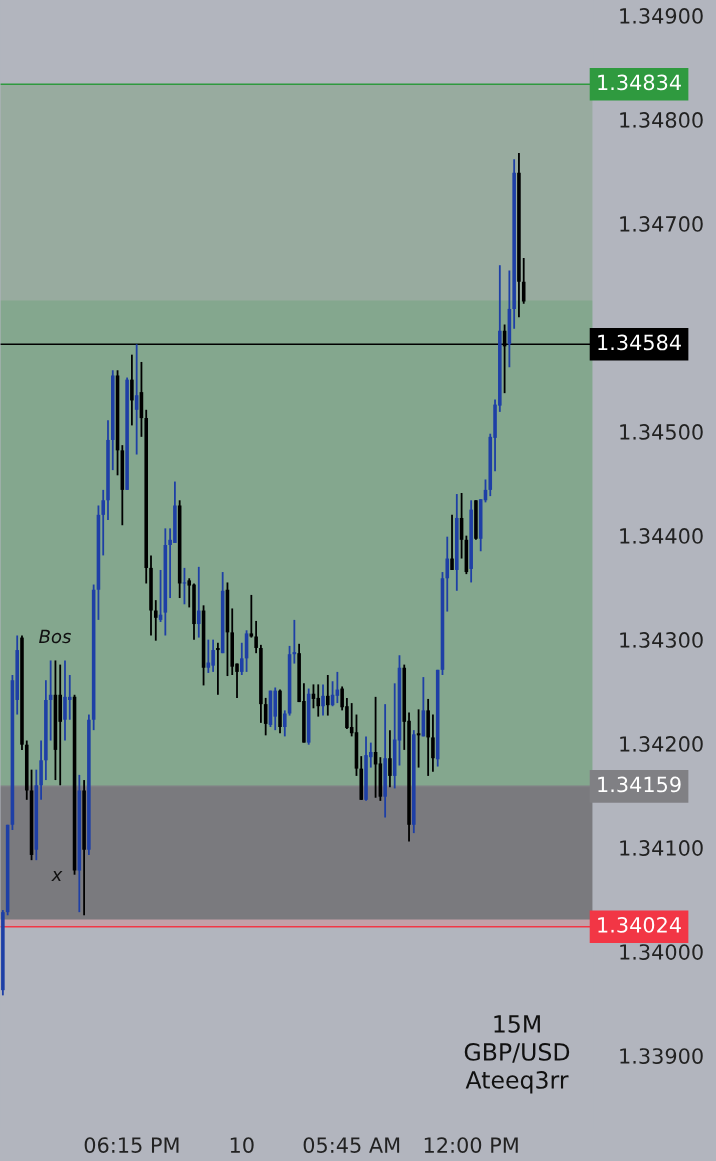 The image size is (716, 1161). What do you see at coordinates (661, 848) in the screenshot?
I see `y-tick-label: 1.34100` at bounding box center [661, 848].